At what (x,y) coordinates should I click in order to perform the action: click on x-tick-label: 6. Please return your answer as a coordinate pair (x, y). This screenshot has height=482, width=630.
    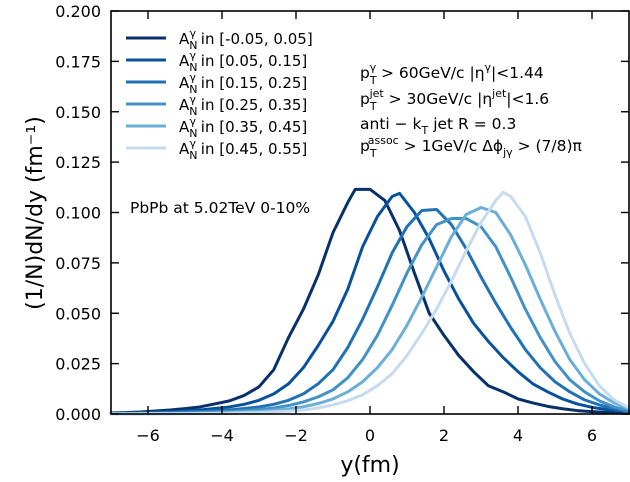
    Looking at the image, I should click on (592, 435).